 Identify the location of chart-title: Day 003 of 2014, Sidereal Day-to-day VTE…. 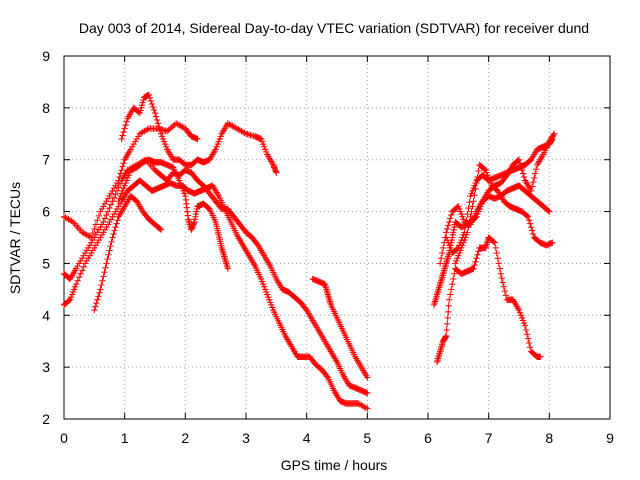
(334, 28).